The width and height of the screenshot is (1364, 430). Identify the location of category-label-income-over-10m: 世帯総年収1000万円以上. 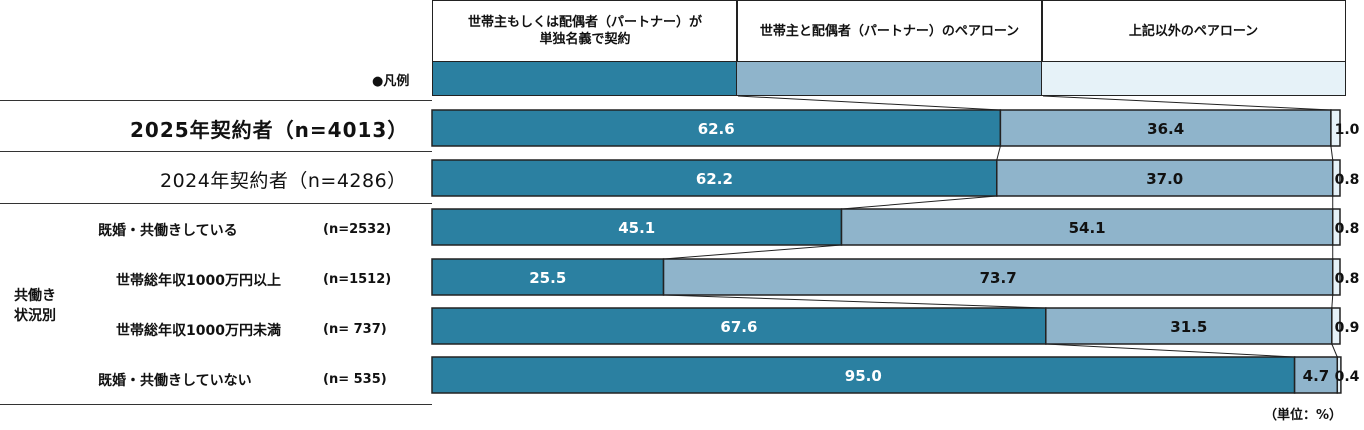
(198, 281).